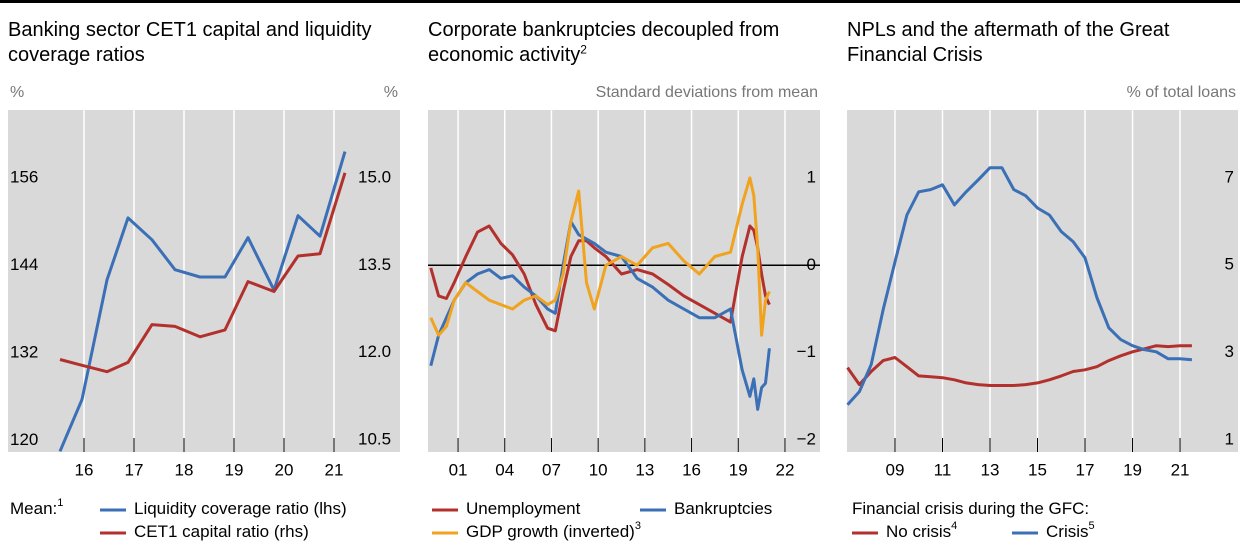 The width and height of the screenshot is (1240, 545). Describe the element at coordinates (284, 469) in the screenshot. I see `x-tick-label: 20` at that location.